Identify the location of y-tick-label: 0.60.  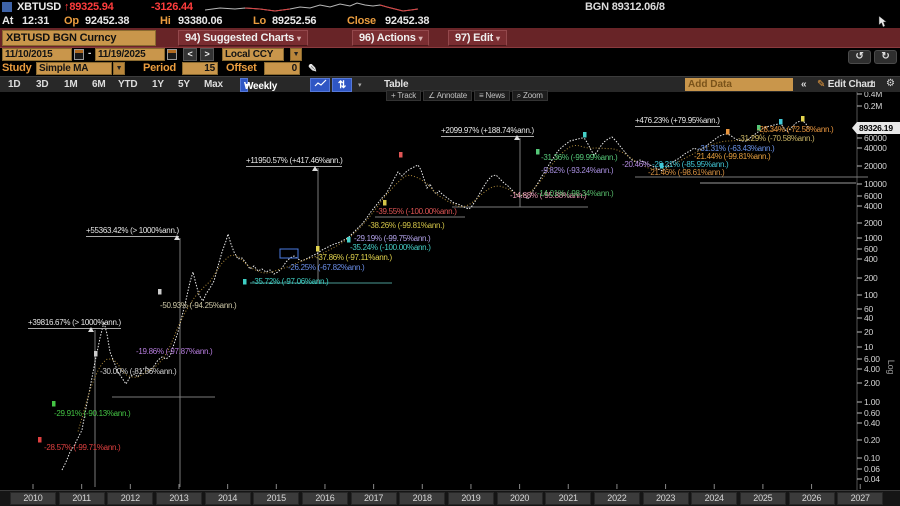
(872, 413).